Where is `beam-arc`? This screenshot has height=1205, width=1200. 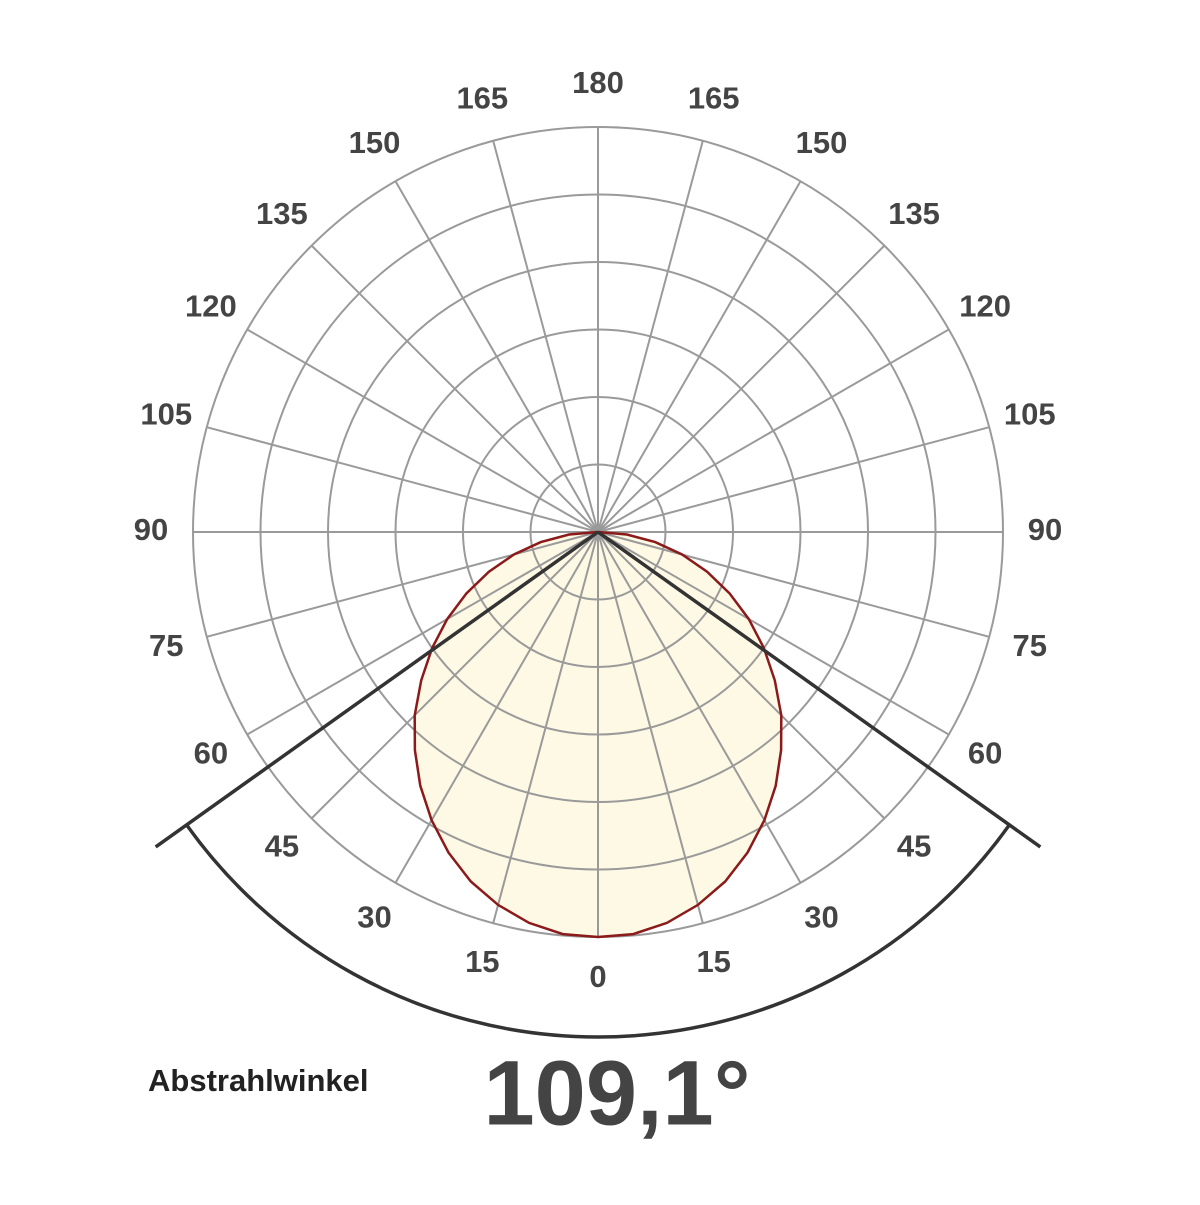
beam-arc is located at coordinates (598, 931).